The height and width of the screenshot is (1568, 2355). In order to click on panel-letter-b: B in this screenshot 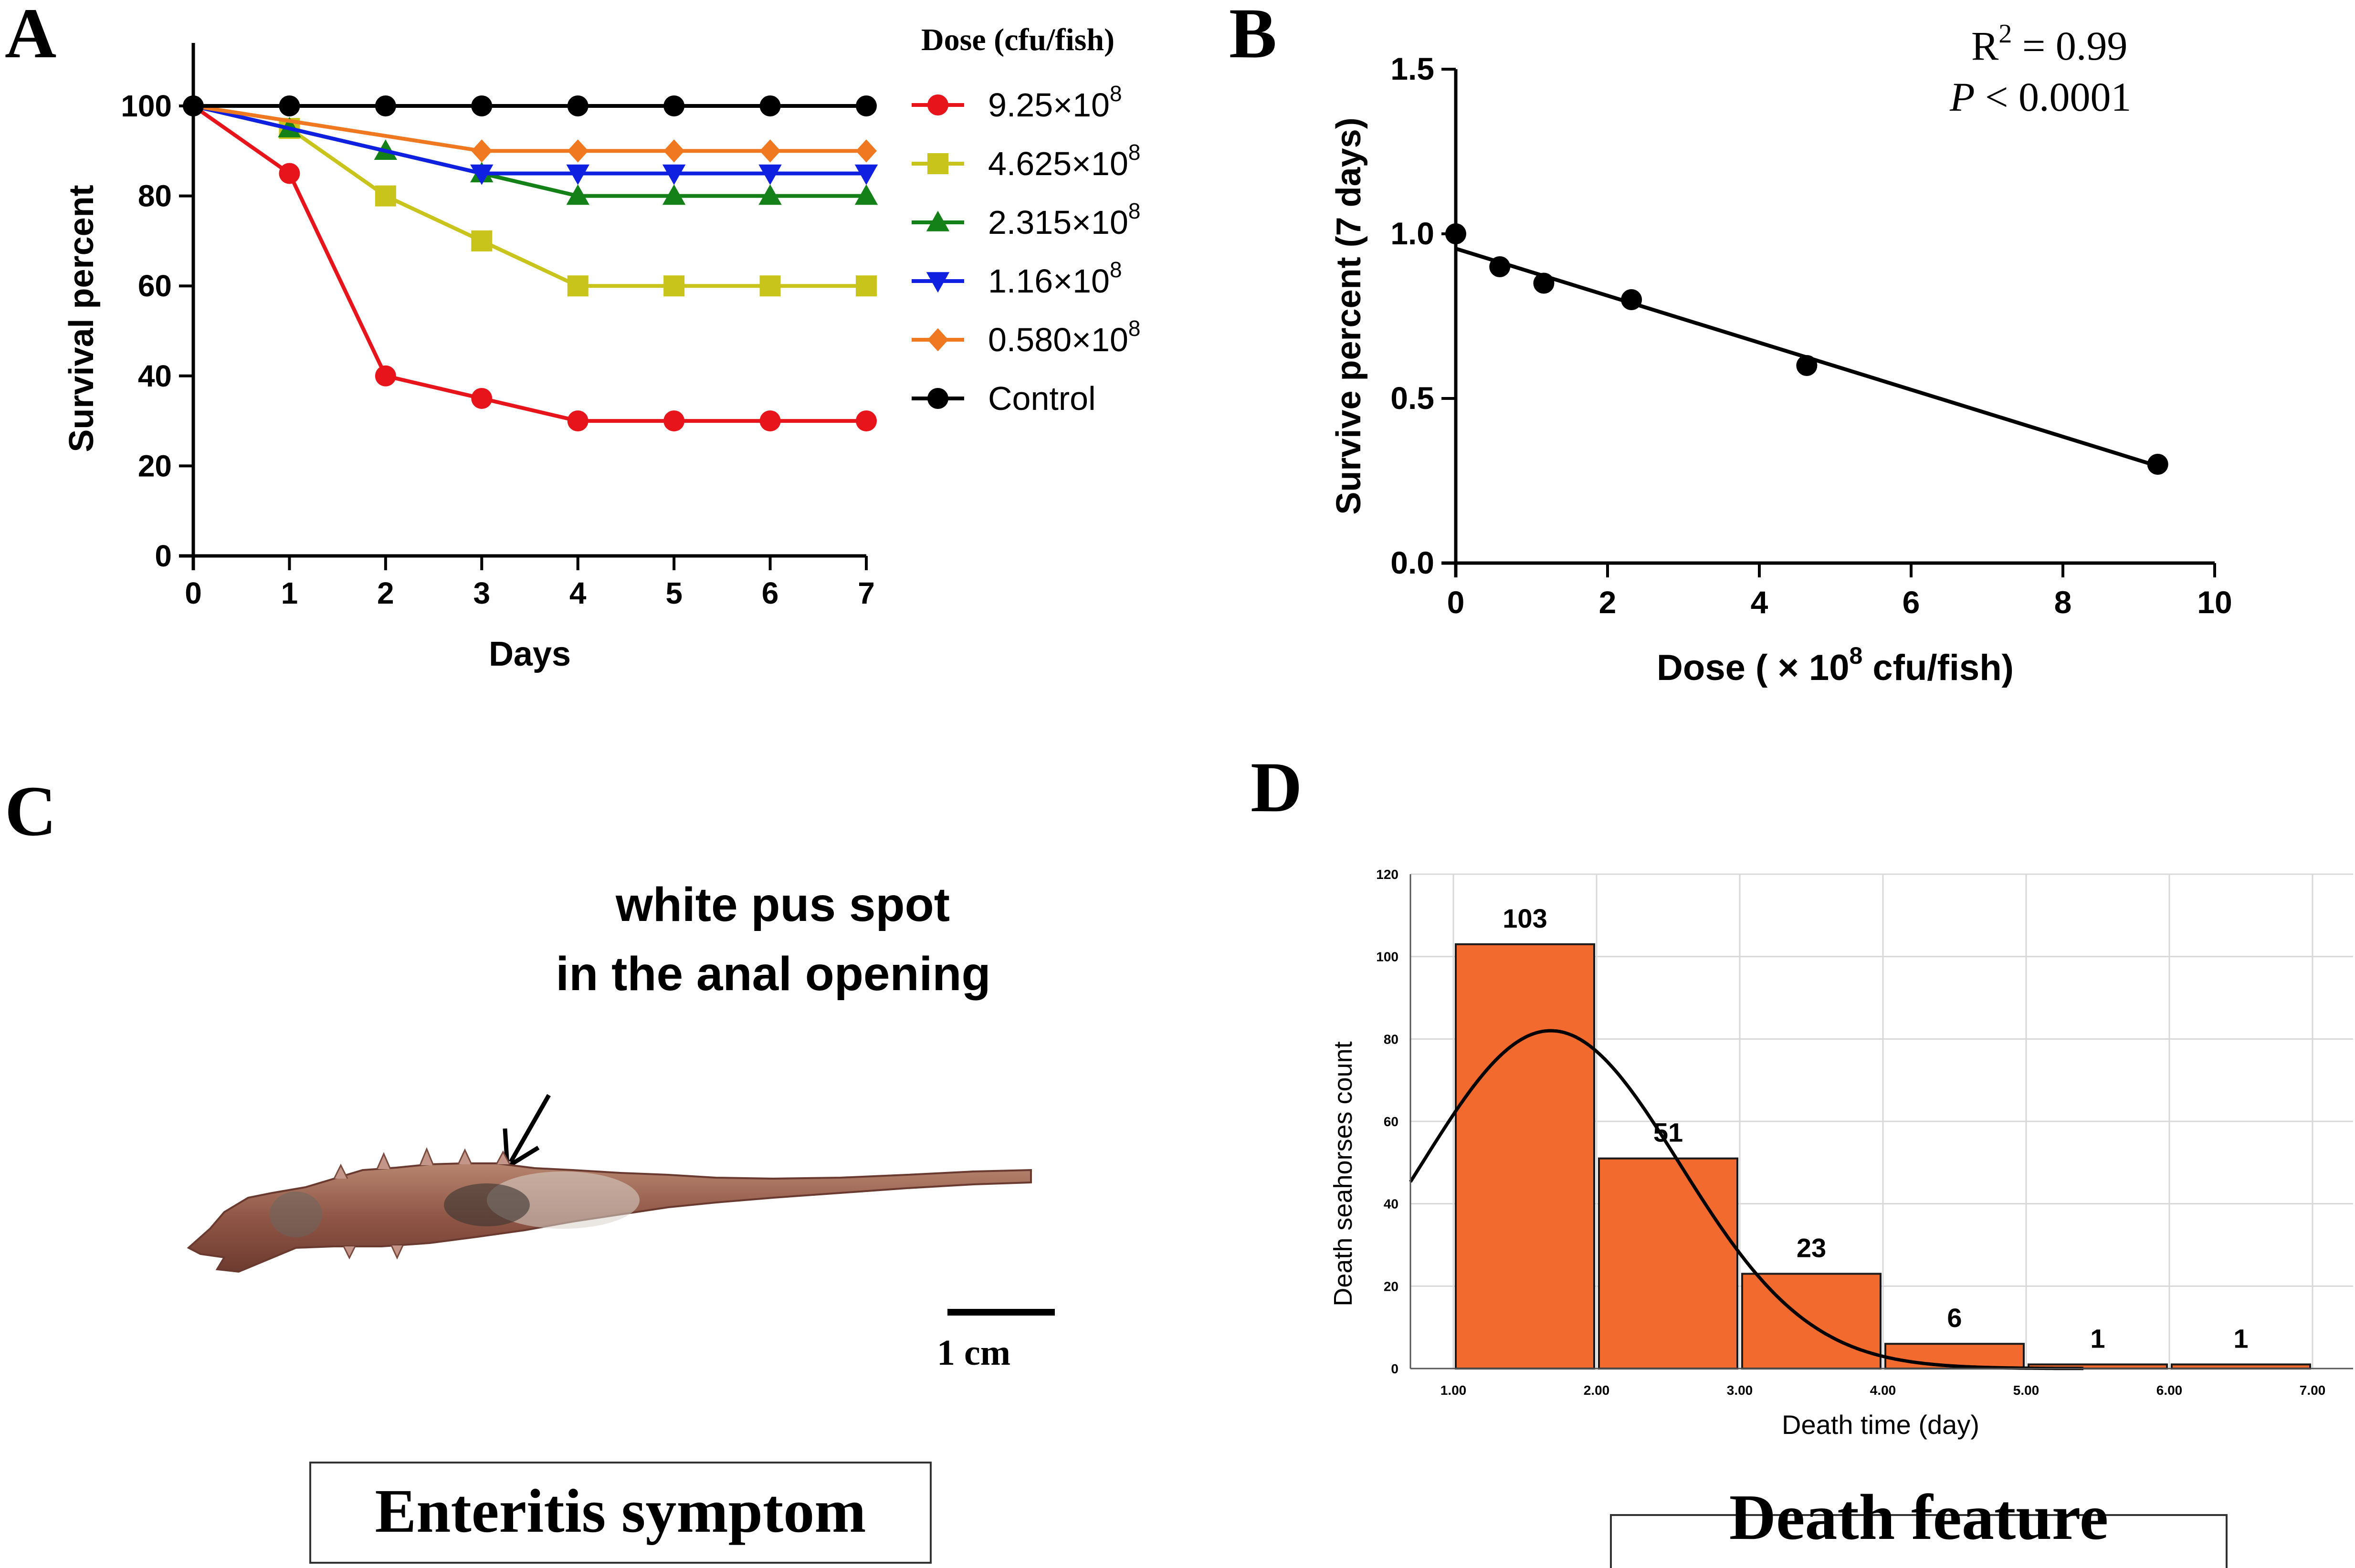, I will do `click(1253, 36)`.